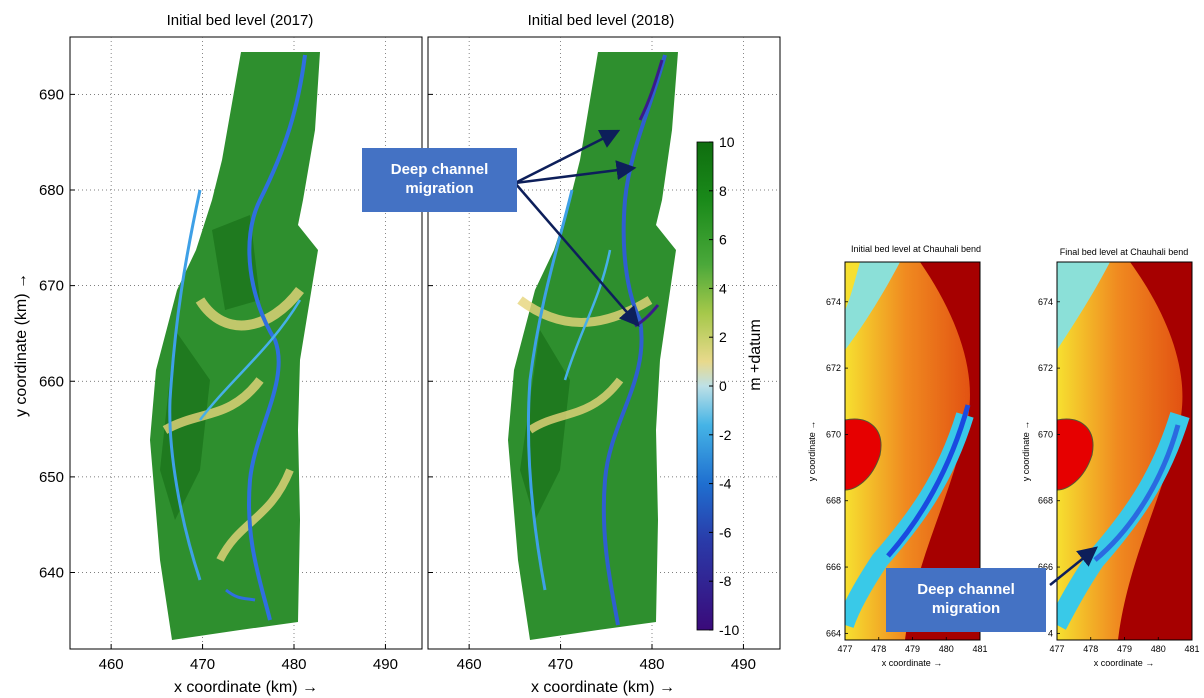  What do you see at coordinates (246, 687) in the screenshot?
I see `x-axis-label-2017: x coordinate (km) →` at bounding box center [246, 687].